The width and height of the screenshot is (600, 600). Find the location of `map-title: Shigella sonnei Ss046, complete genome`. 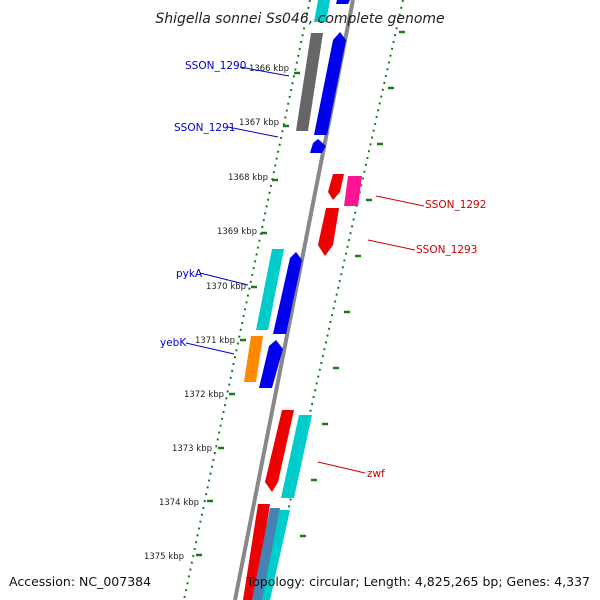

map-title: Shigella sonnei Ss046, complete genome is located at coordinates (299, 19).